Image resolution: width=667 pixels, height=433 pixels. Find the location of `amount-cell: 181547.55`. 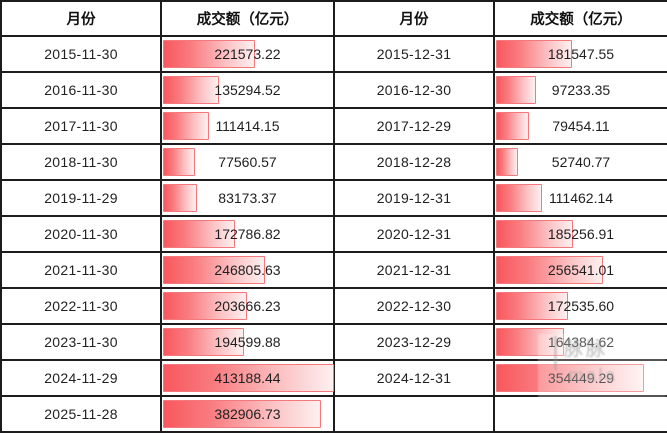

amount-cell: 181547.55 is located at coordinates (580, 54).